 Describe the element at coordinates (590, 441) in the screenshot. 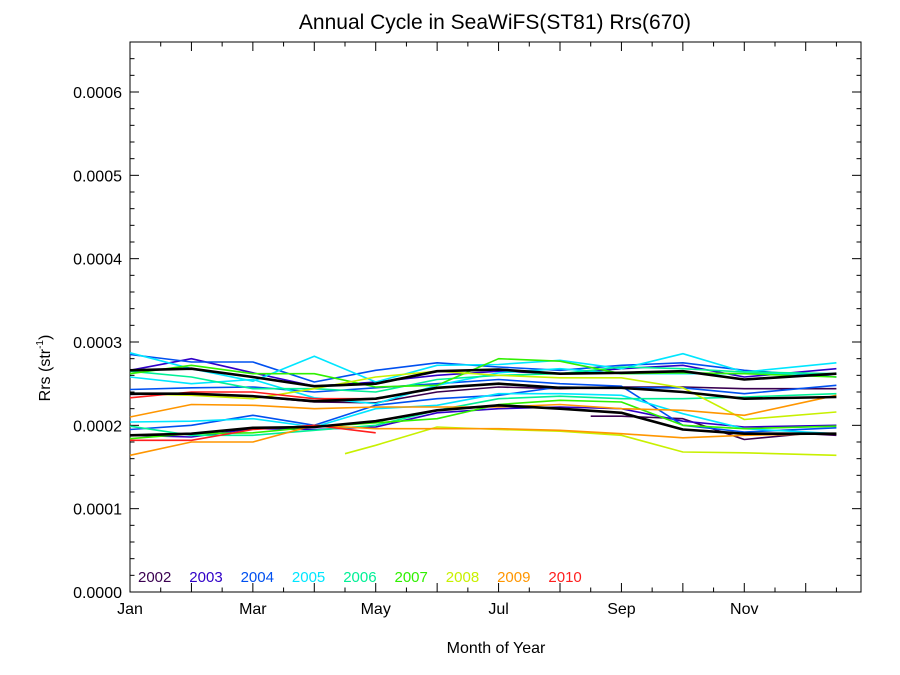

I see `series-line-2008` at that location.